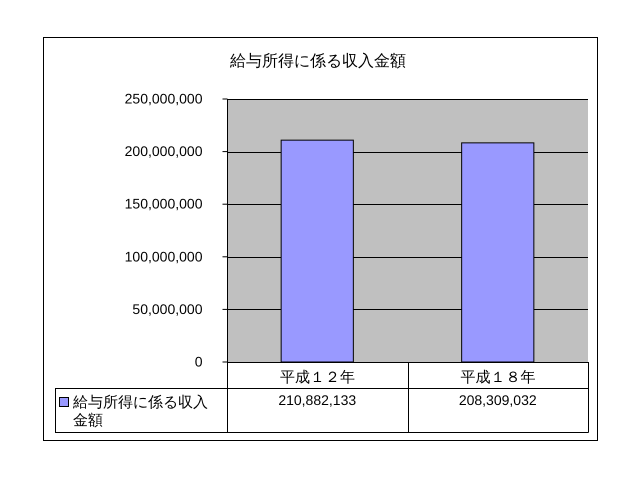 The height and width of the screenshot is (480, 640). What do you see at coordinates (163, 204) in the screenshot?
I see `y-tick-label: 150,000,000` at bounding box center [163, 204].